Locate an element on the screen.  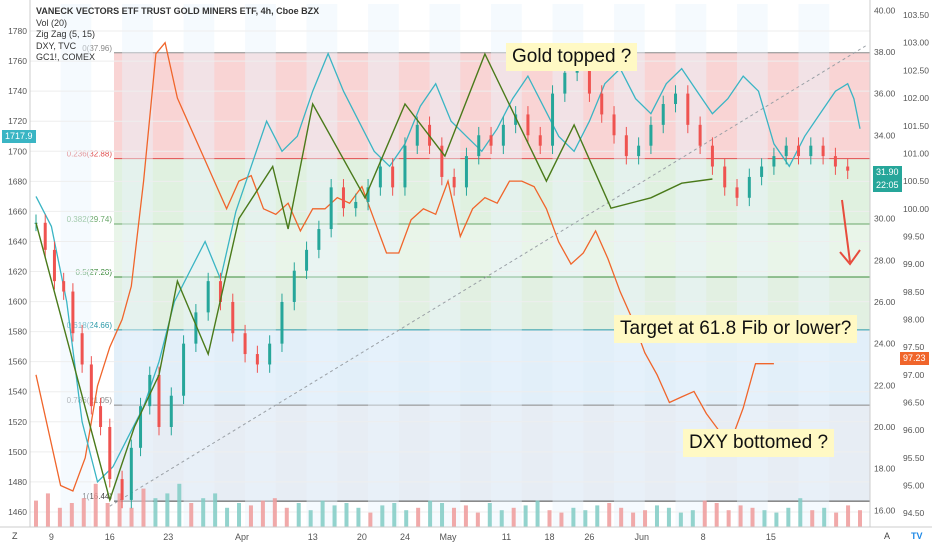
gold-axis-tick: 1540 is located at coordinates (17, 392).